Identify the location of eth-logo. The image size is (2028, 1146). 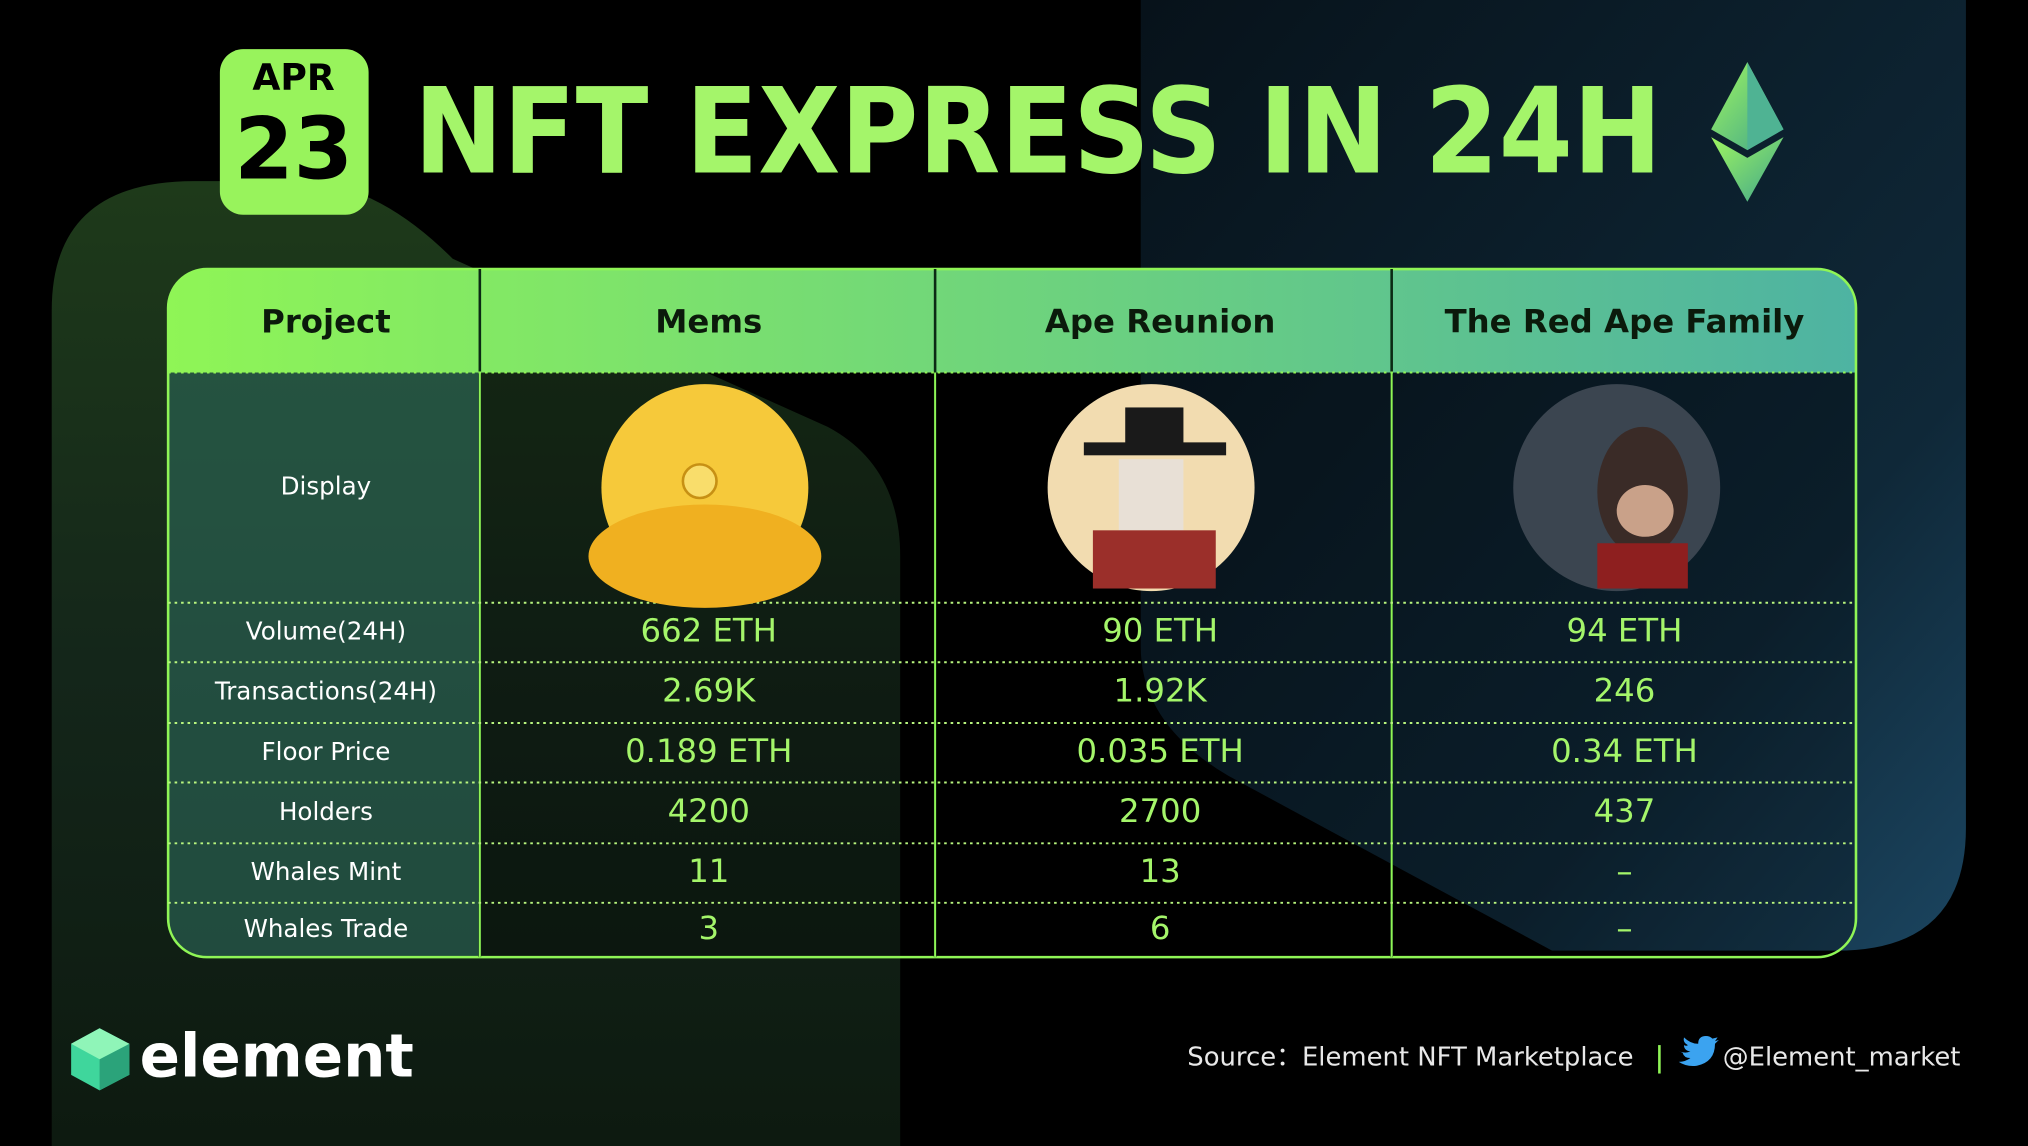
(1747, 132).